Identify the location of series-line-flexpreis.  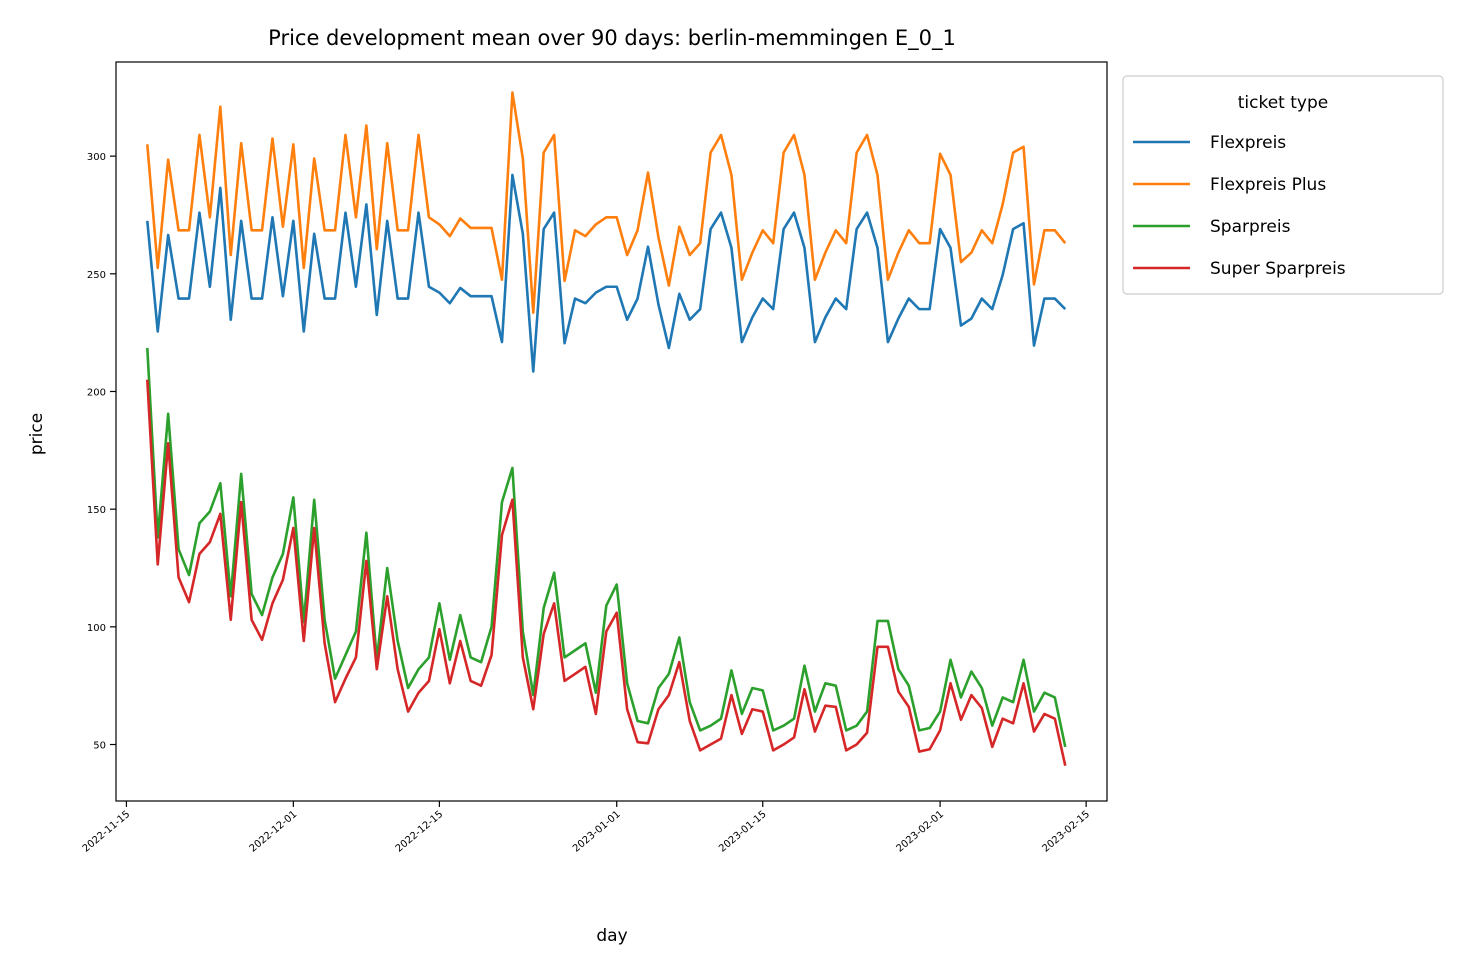
(606, 273).